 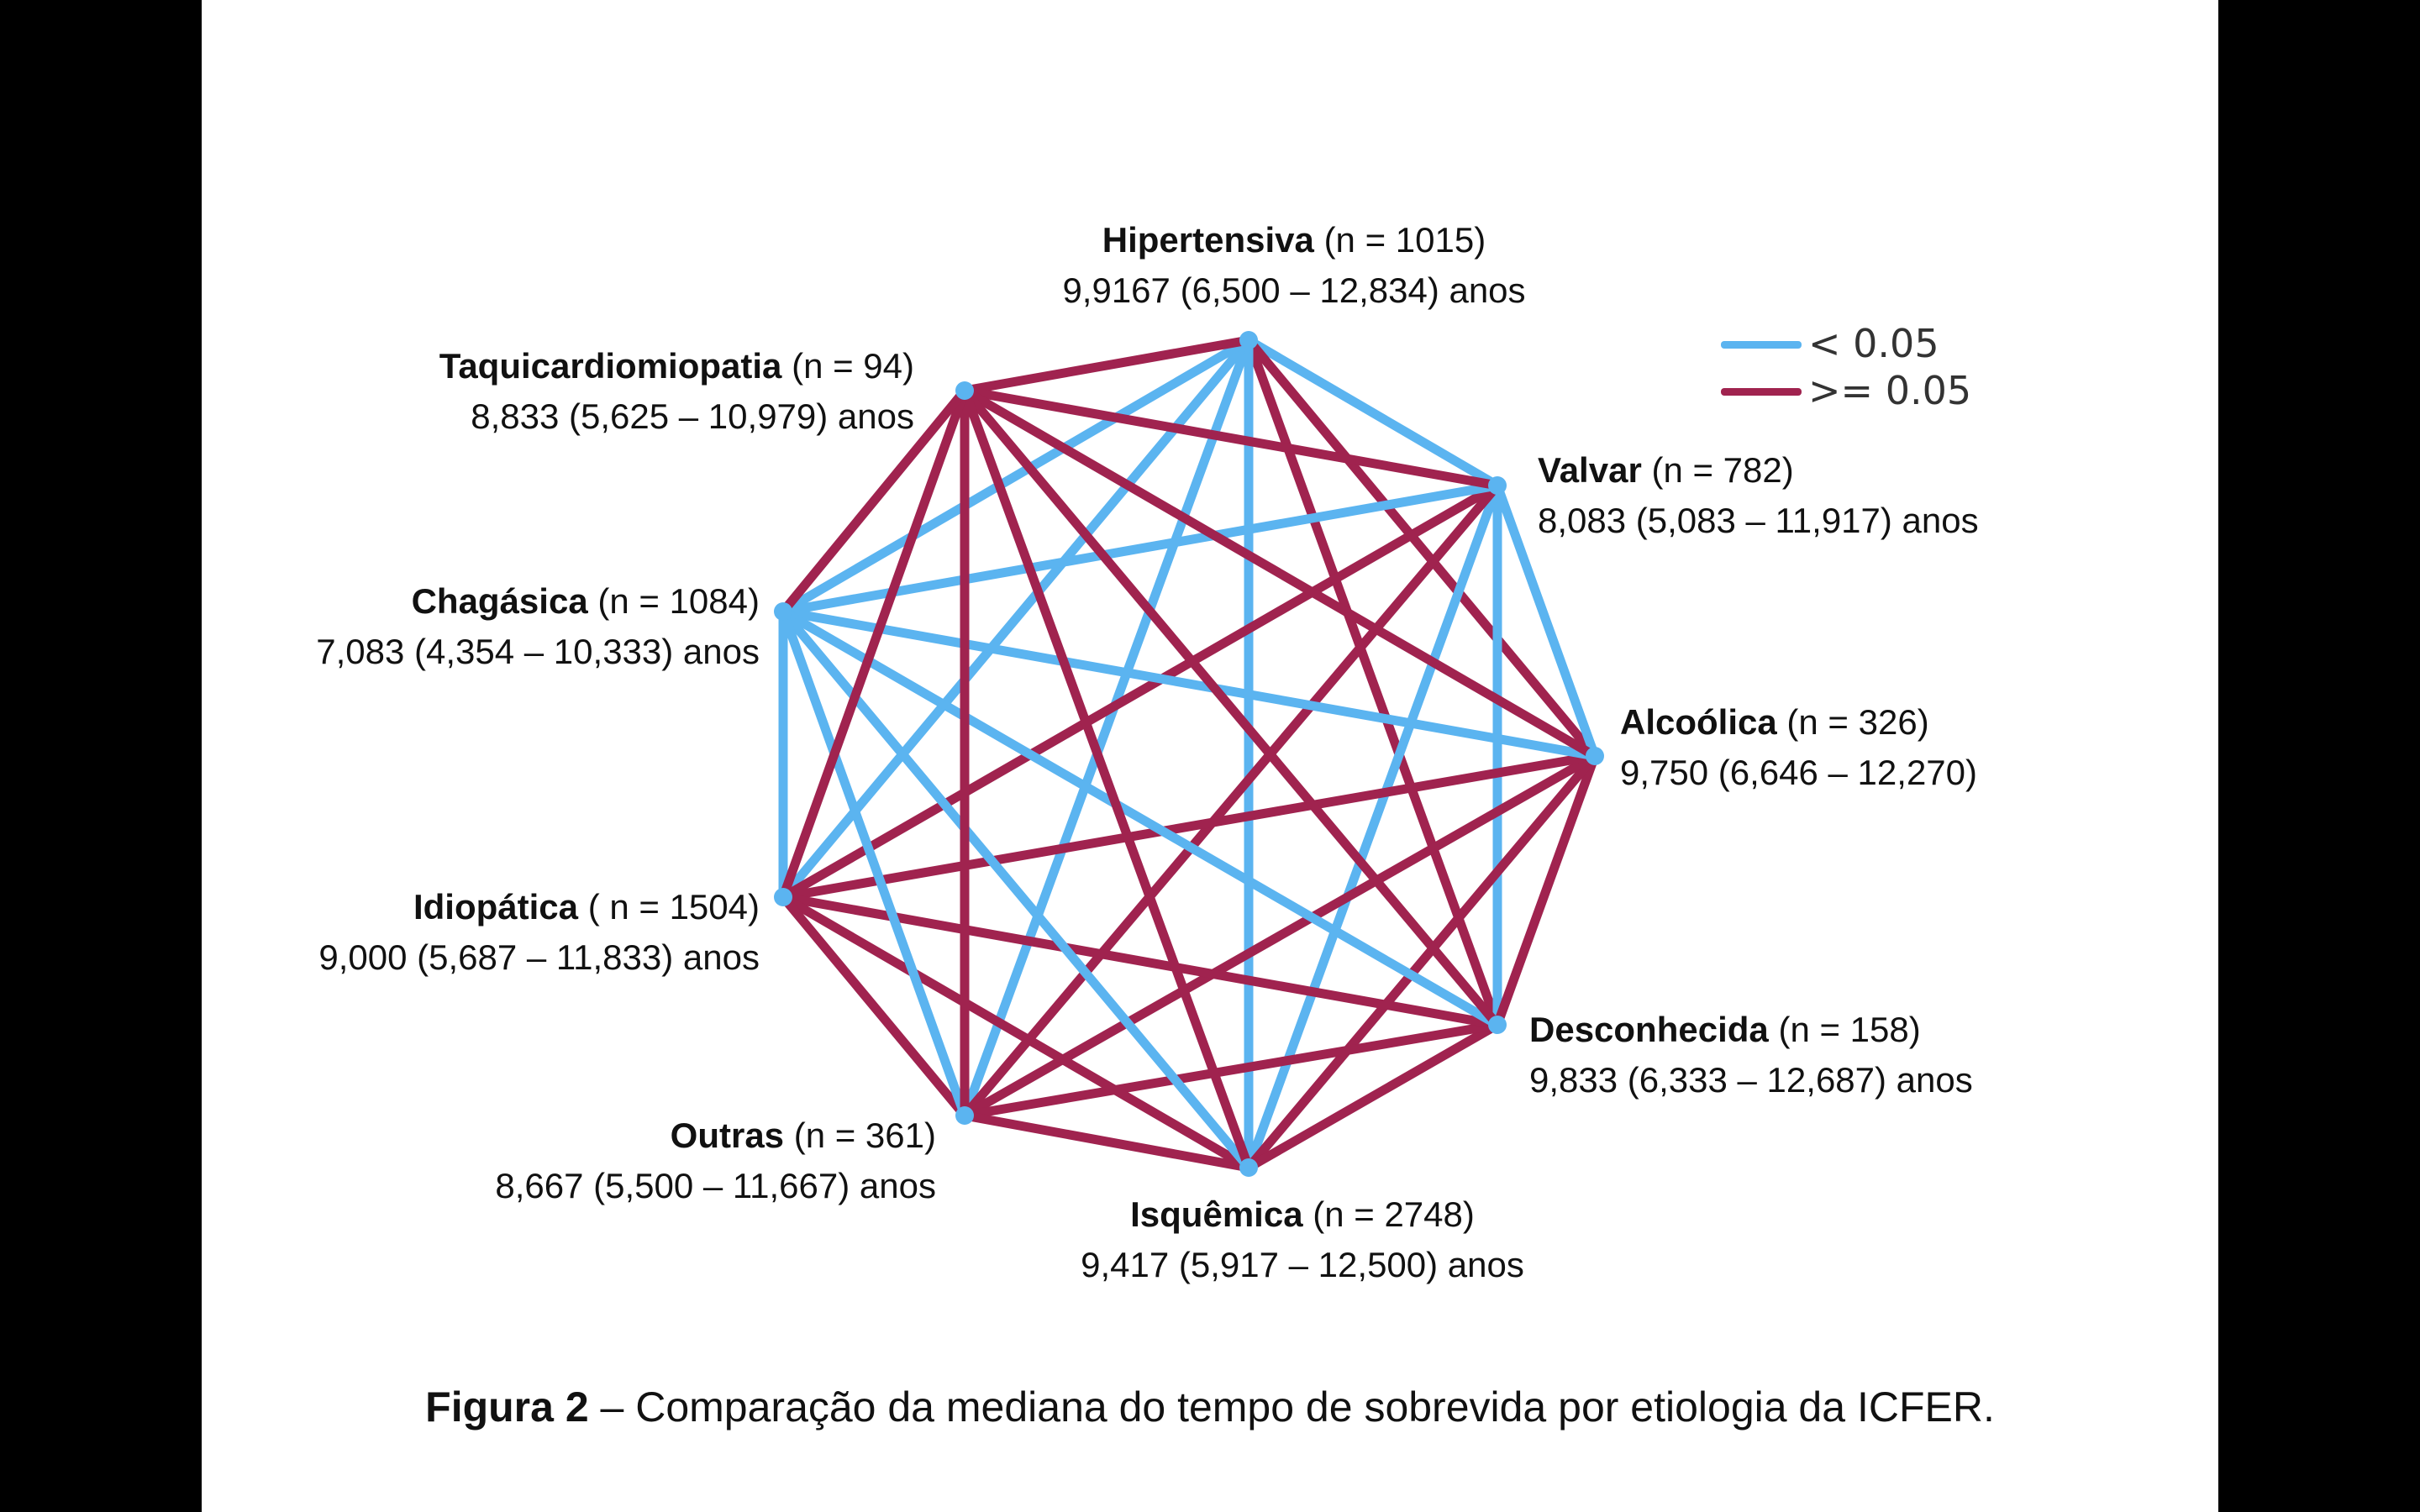 What do you see at coordinates (1751, 1080) in the screenshot?
I see `node-median: 9,833 (6,333 – 12,687) anos` at bounding box center [1751, 1080].